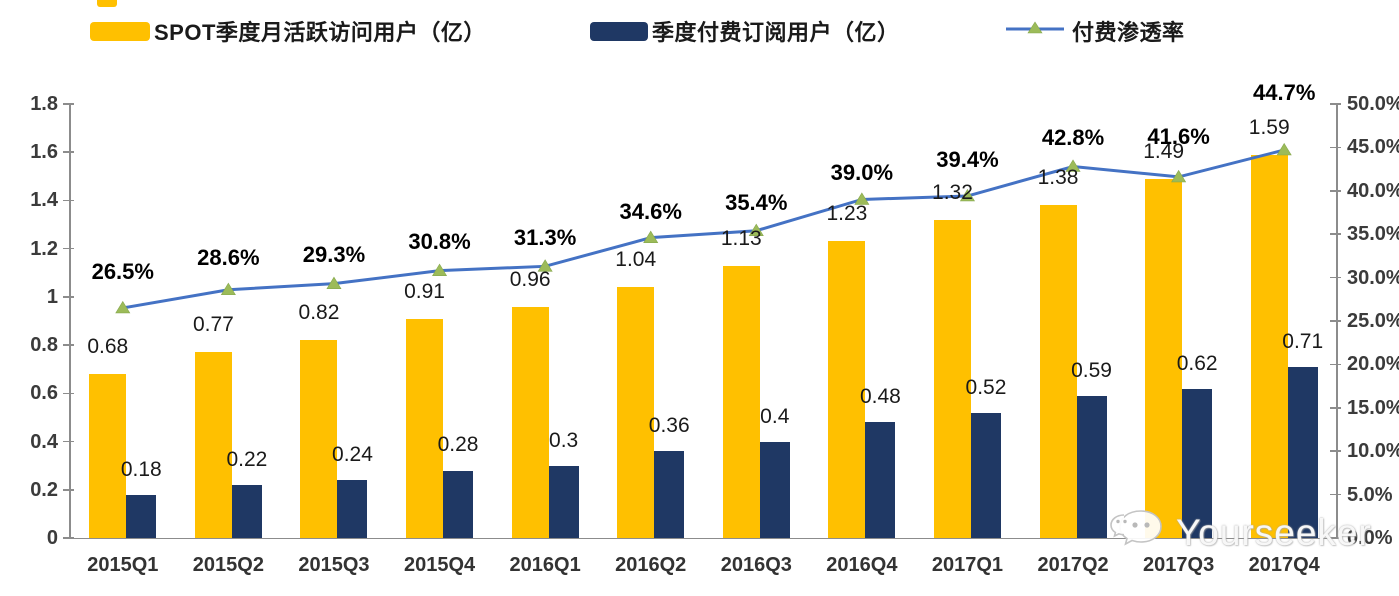 The image size is (1399, 596). Describe the element at coordinates (1058, 178) in the screenshot. I see `bar-value-label-mau: 1.38` at that location.